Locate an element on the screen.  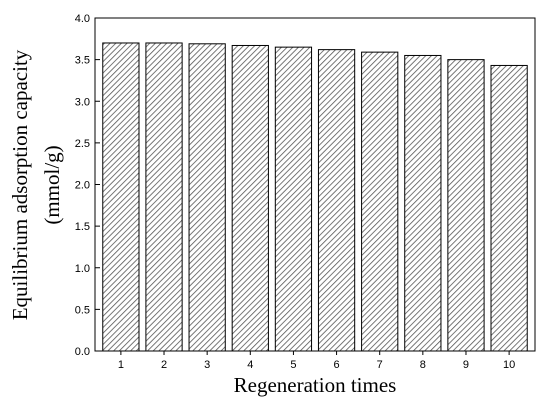
x-tick-label: 1 is located at coordinates (121, 365).